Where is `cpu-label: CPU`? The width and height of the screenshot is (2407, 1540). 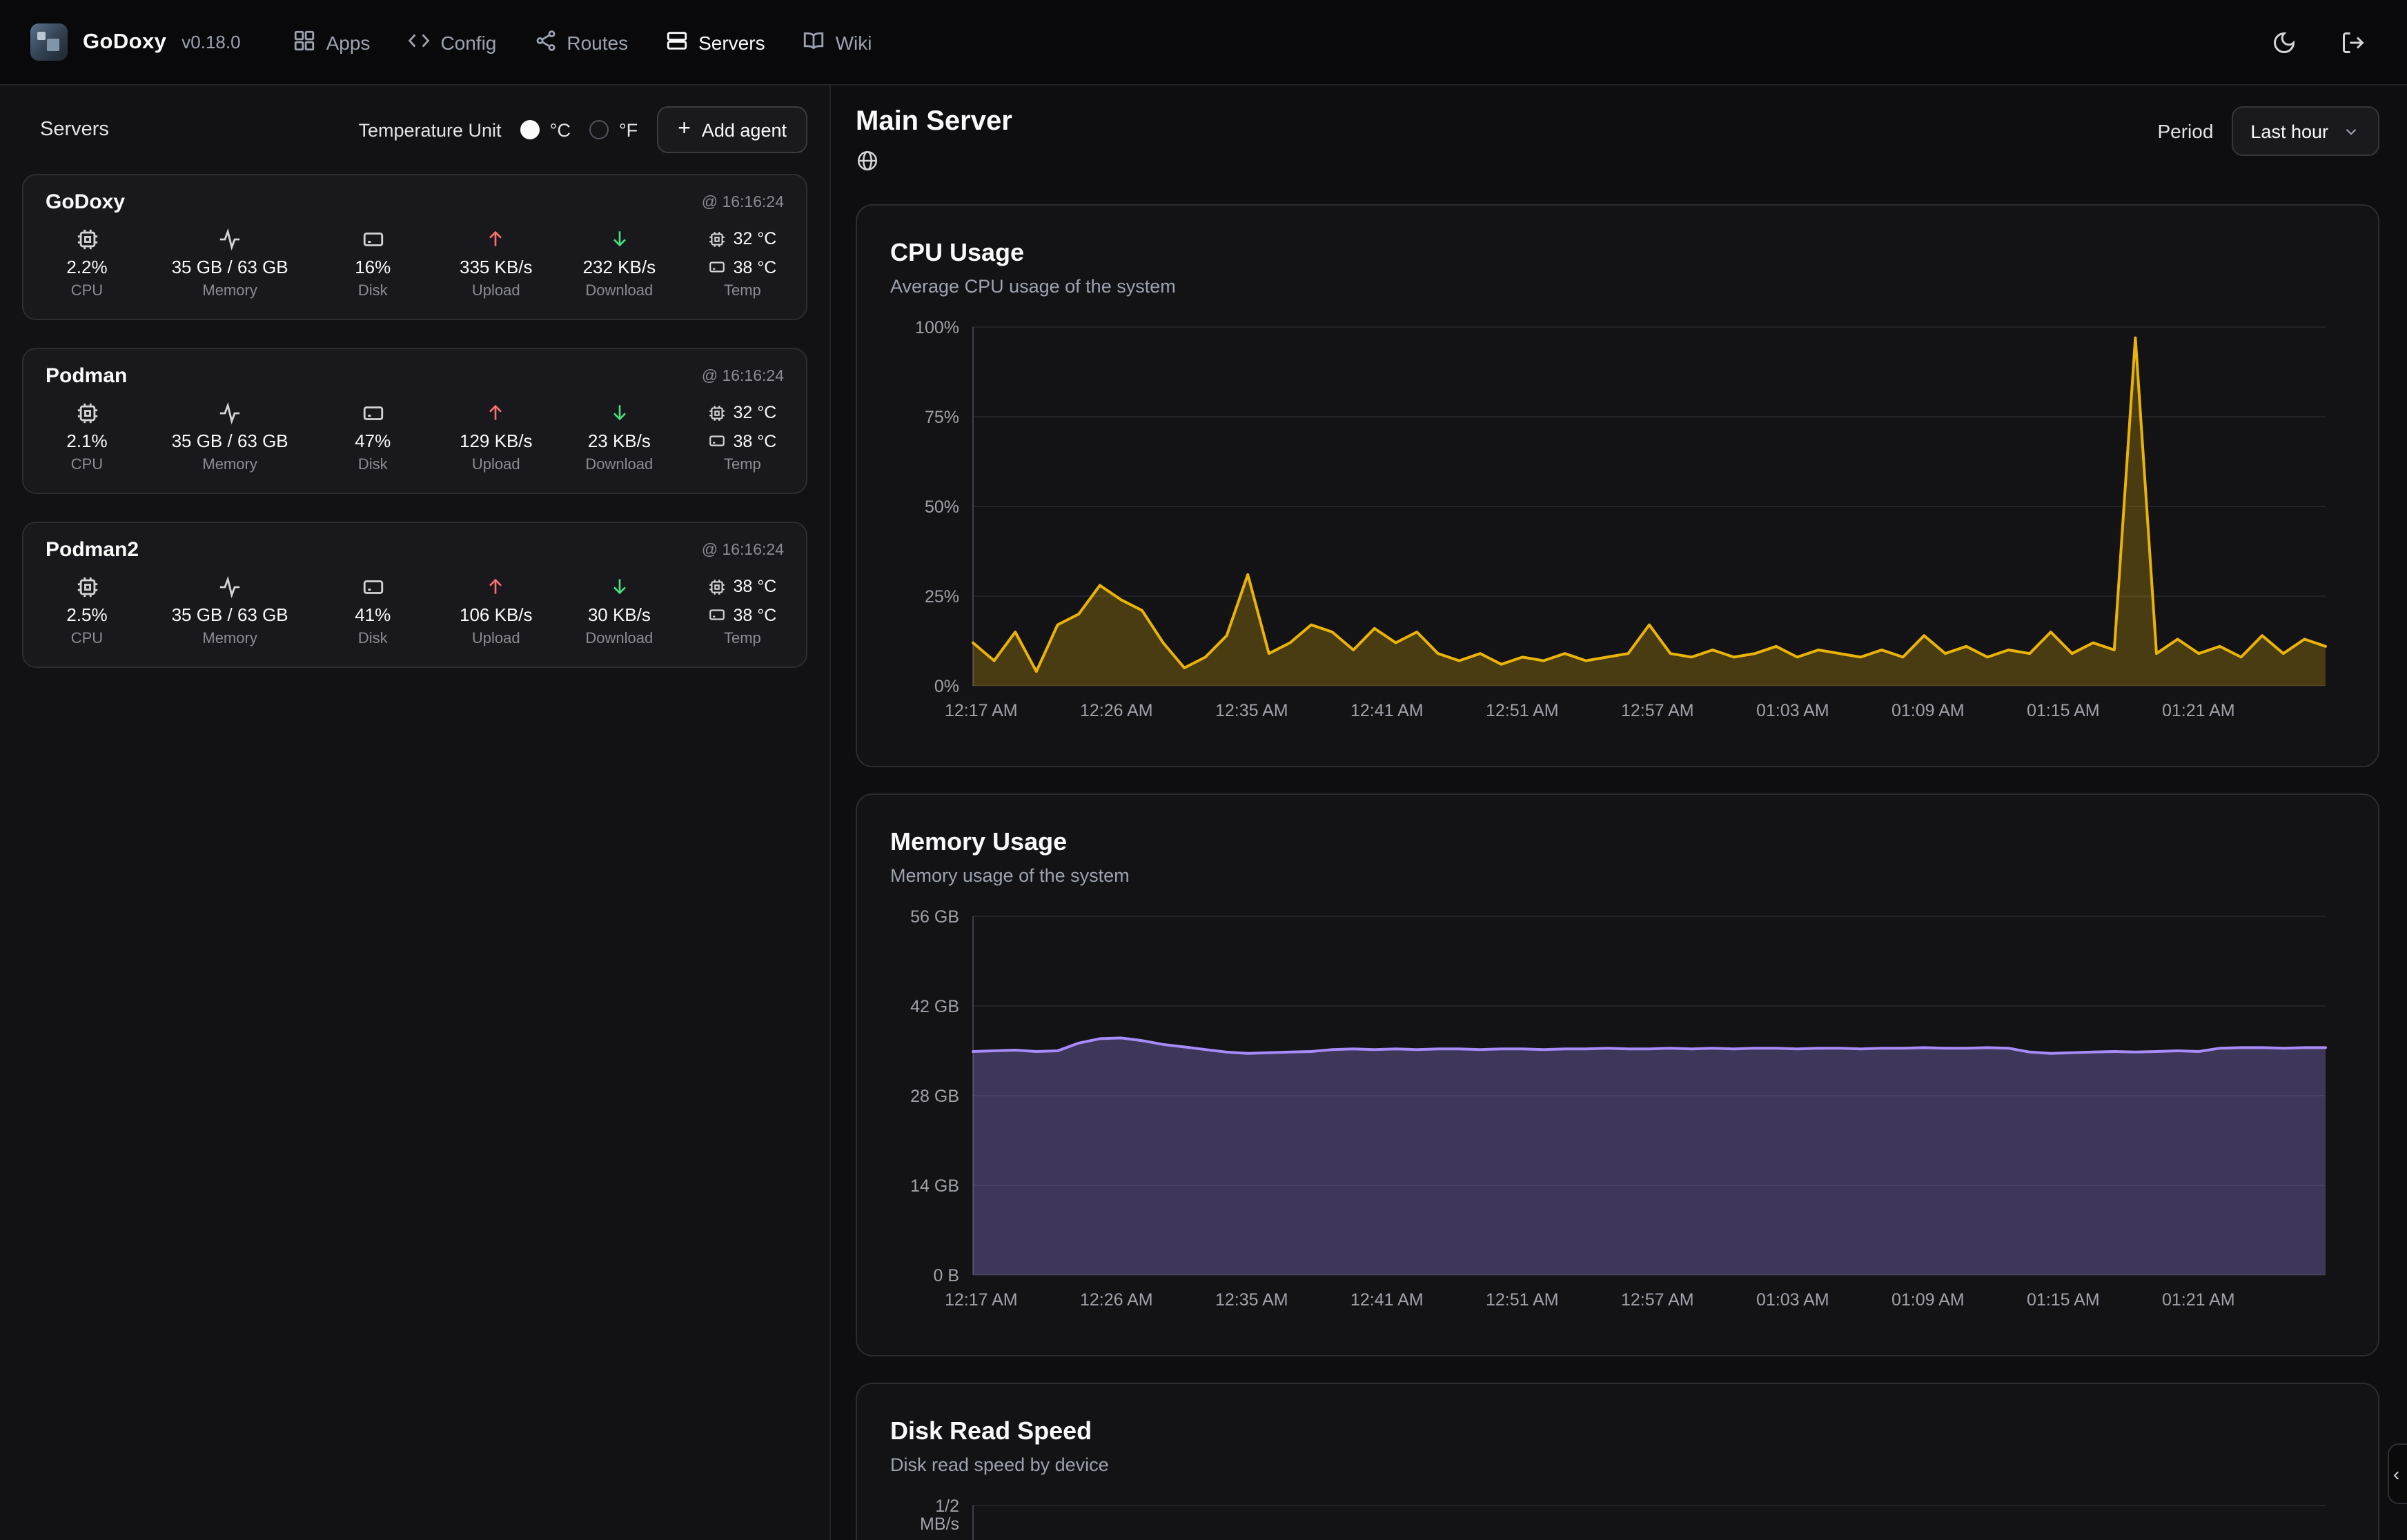 cpu-label: CPU is located at coordinates (87, 639).